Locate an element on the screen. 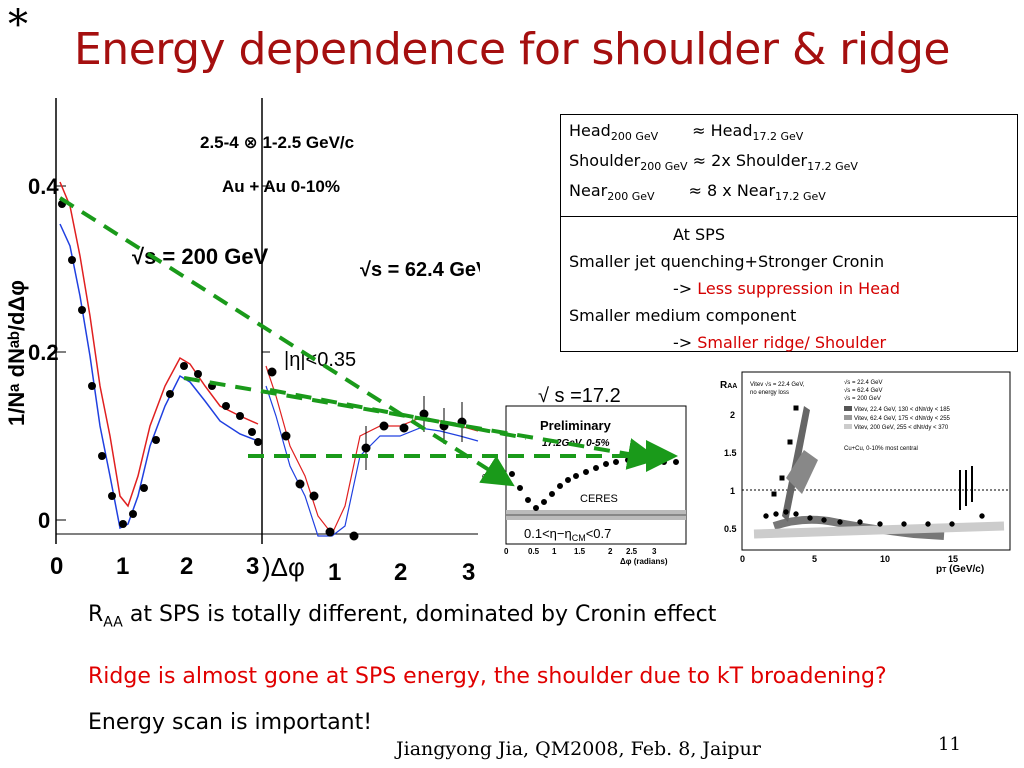 Image resolution: width=1024 pixels, height=768 pixels. sps-x-tick: 1.5 is located at coordinates (580, 551).